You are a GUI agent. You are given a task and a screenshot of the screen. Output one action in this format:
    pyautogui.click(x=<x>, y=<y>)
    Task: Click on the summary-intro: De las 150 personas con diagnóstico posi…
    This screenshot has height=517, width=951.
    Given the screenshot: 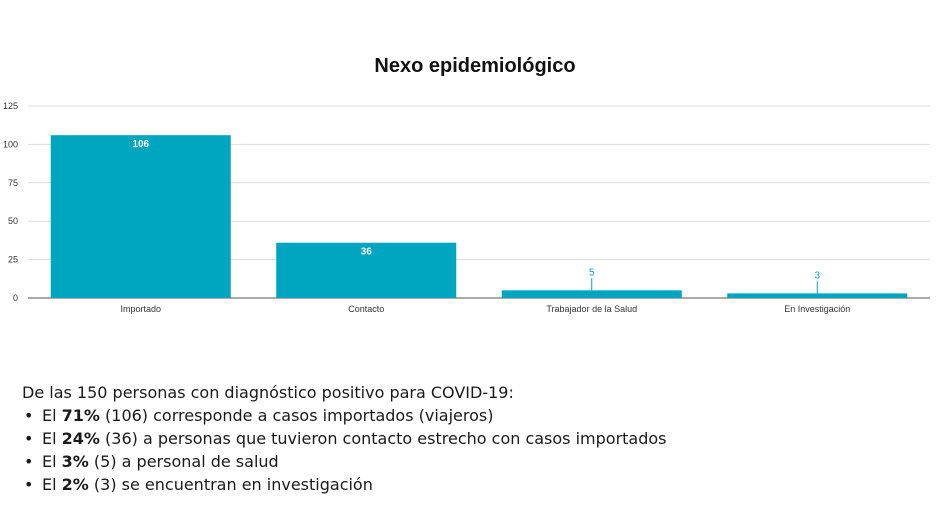 What is the action you would take?
    pyautogui.click(x=268, y=392)
    